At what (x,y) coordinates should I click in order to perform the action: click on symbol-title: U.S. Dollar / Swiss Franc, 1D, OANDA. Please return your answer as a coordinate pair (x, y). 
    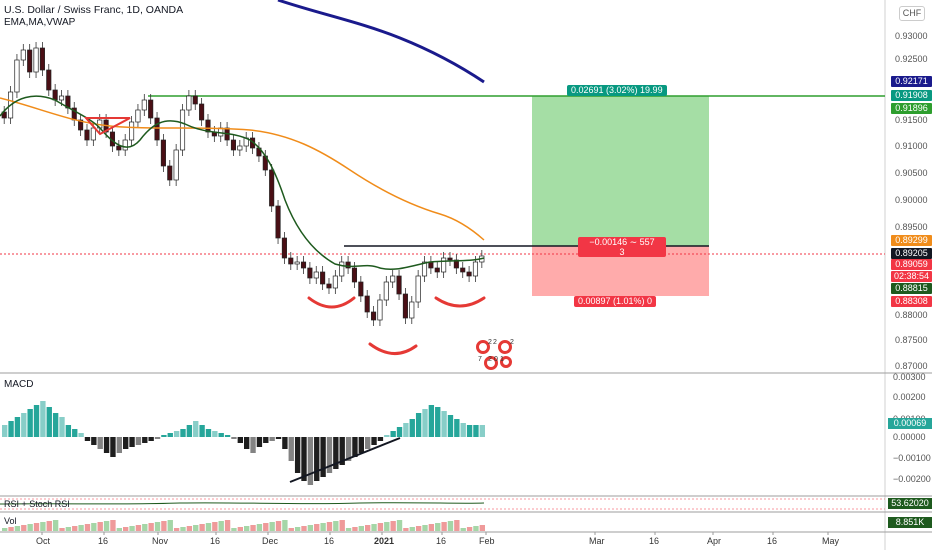
    Looking at the image, I should click on (94, 10).